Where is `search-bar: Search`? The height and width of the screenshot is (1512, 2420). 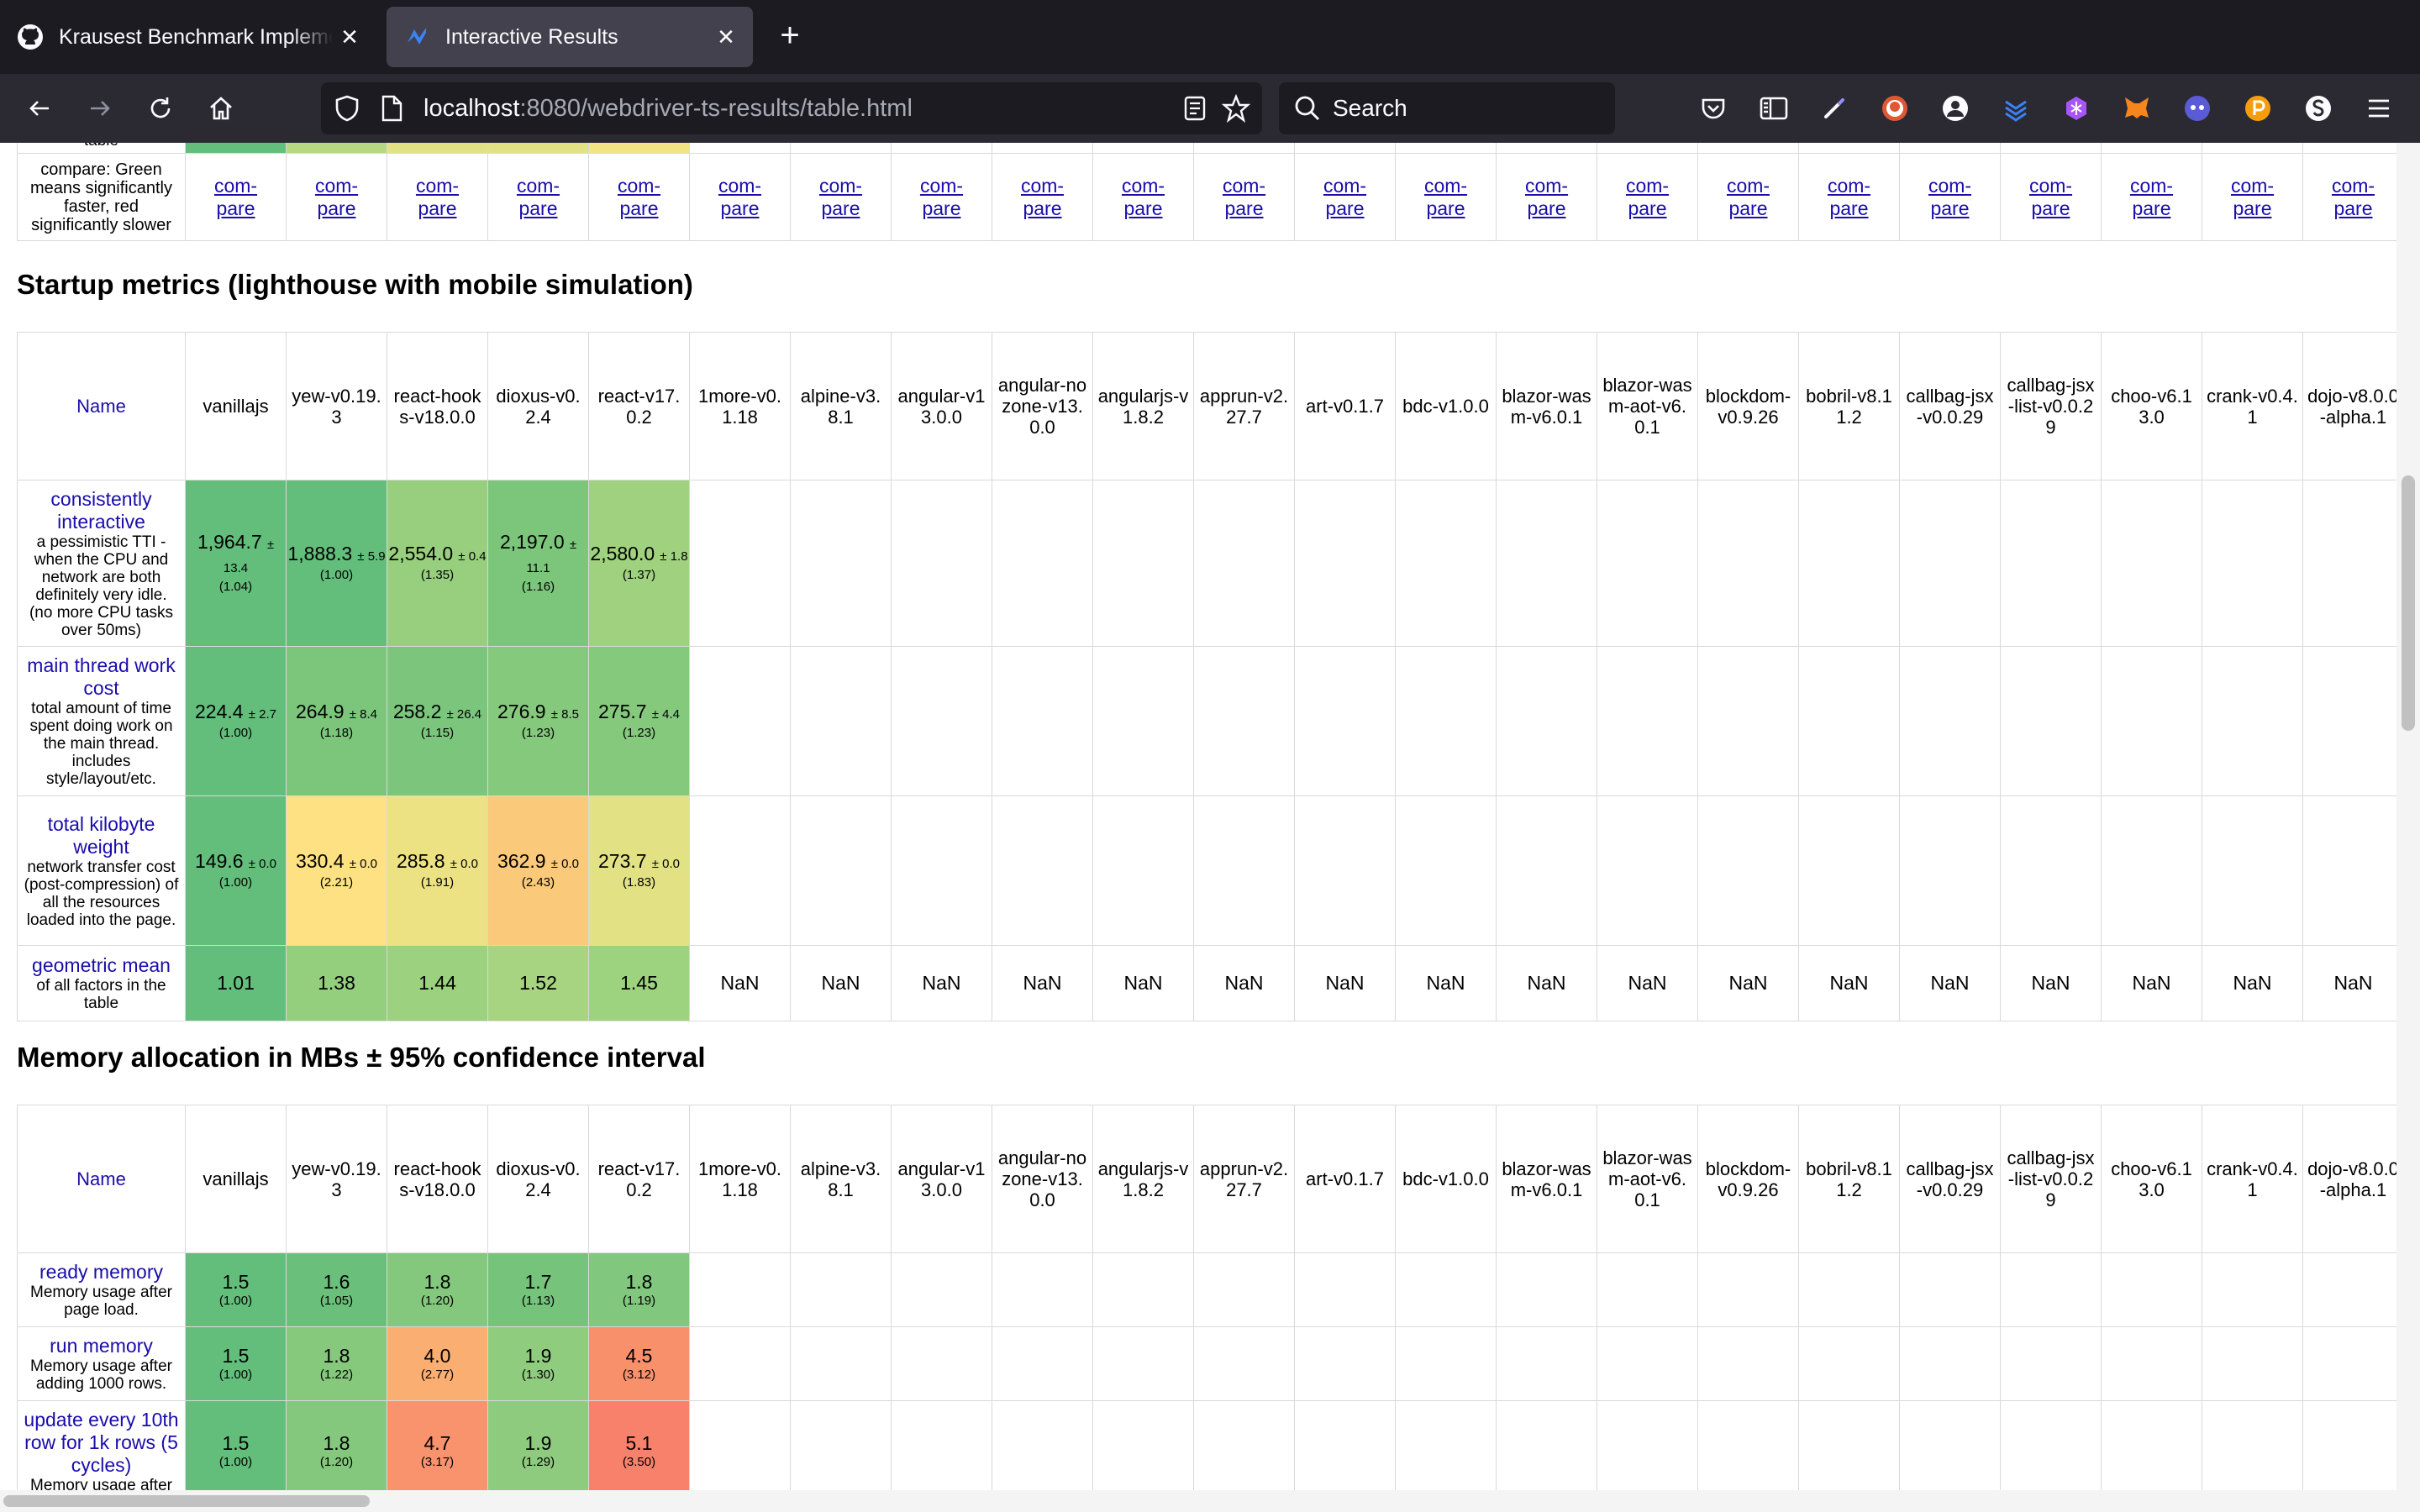
search-bar: Search is located at coordinates (1447, 108).